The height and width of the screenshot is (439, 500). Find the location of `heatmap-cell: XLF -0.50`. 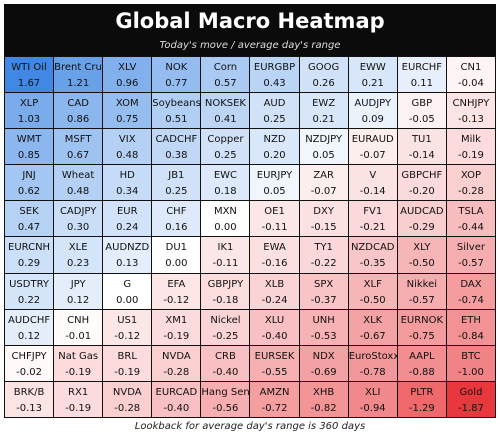

heatmap-cell: XLF -0.50 is located at coordinates (372, 291).